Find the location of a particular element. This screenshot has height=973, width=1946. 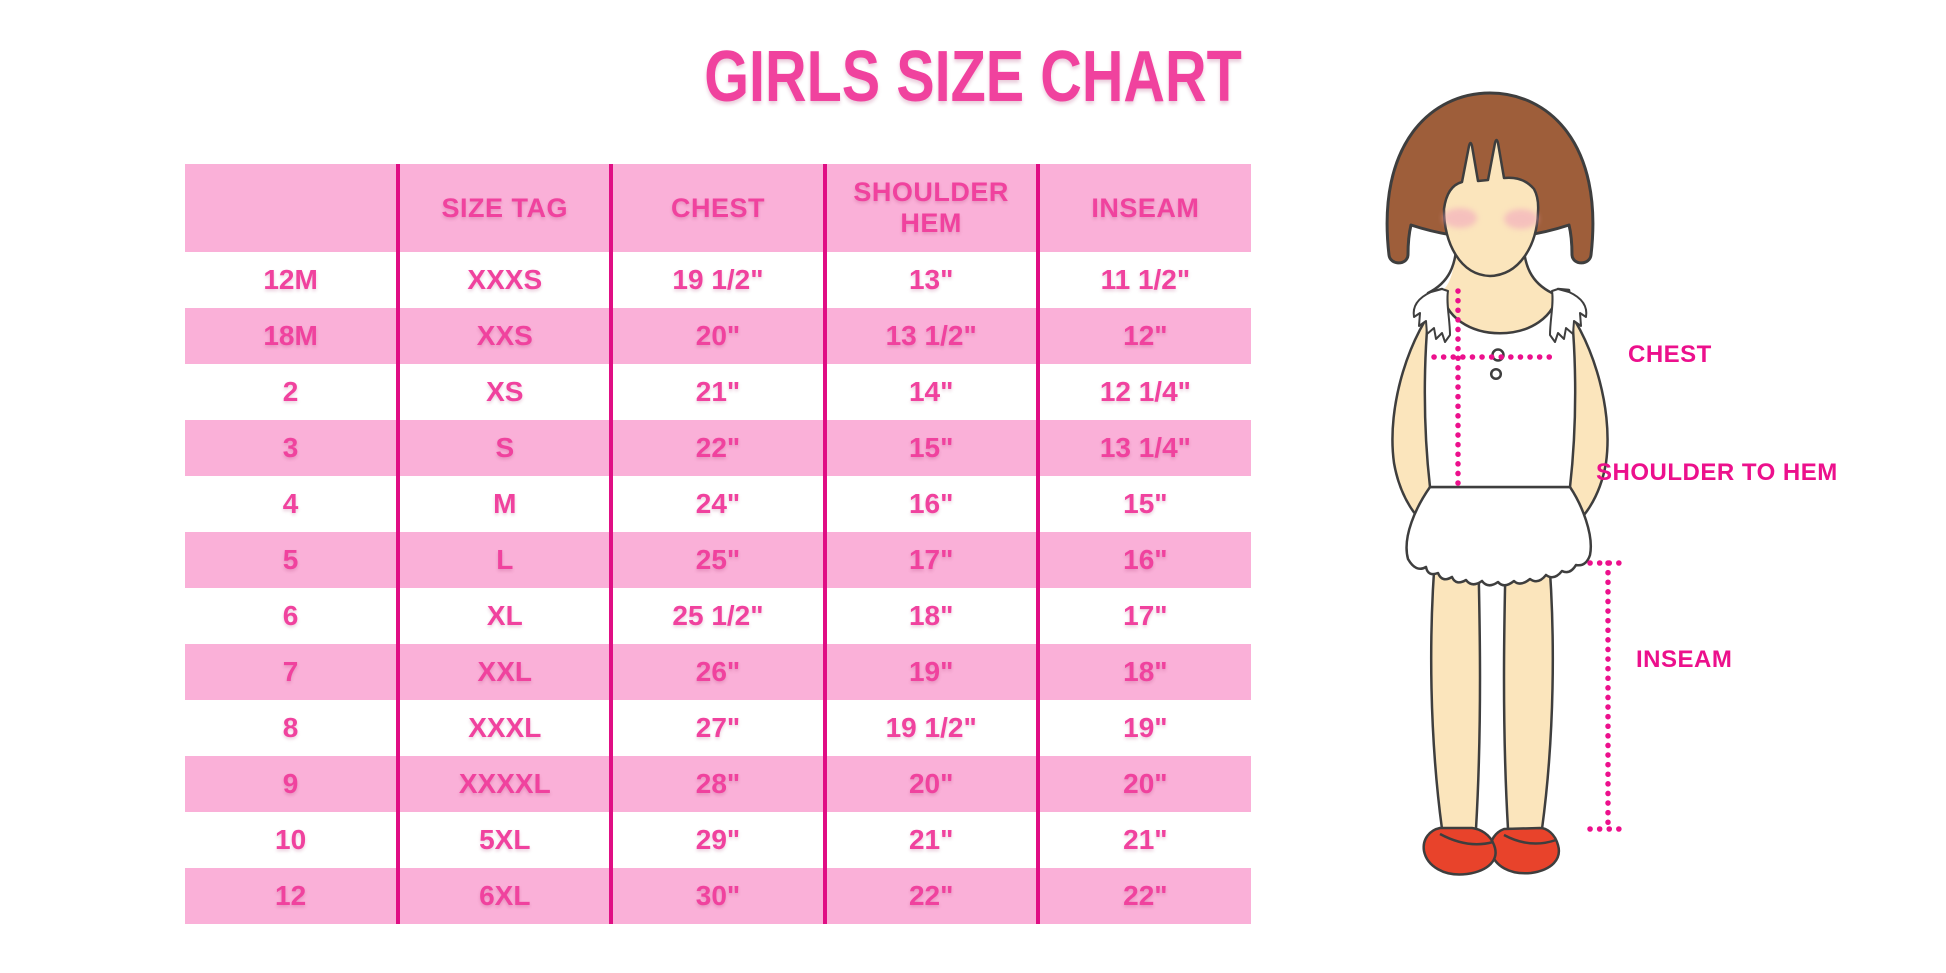

table-cell: 3 is located at coordinates (292, 448).